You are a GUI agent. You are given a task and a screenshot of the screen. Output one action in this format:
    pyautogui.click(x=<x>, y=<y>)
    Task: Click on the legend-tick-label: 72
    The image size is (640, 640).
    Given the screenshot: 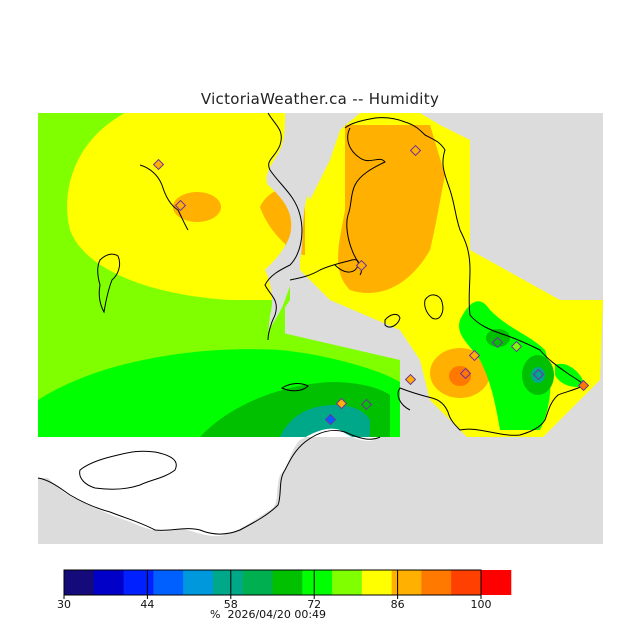 What is the action you would take?
    pyautogui.click(x=314, y=604)
    